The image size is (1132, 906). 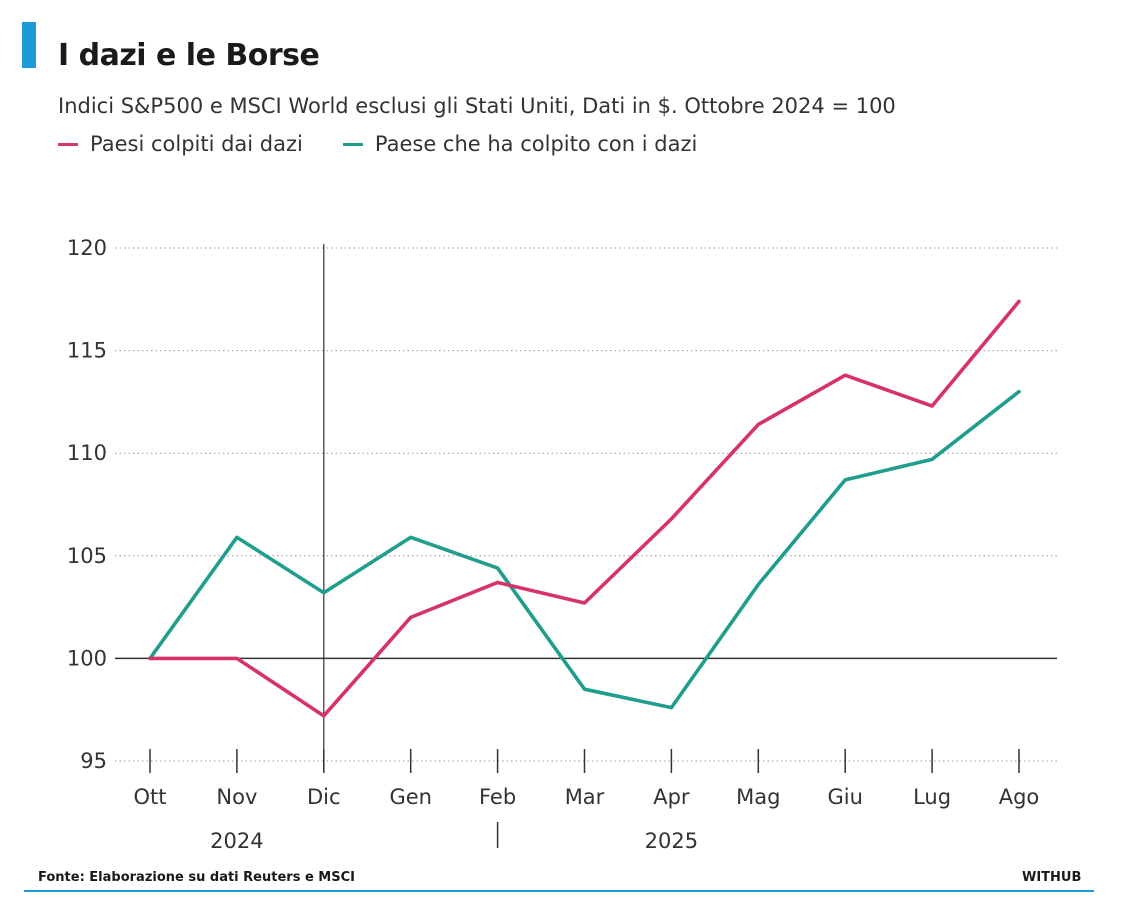 What do you see at coordinates (87, 556) in the screenshot?
I see `y-tick-label-105: 105` at bounding box center [87, 556].